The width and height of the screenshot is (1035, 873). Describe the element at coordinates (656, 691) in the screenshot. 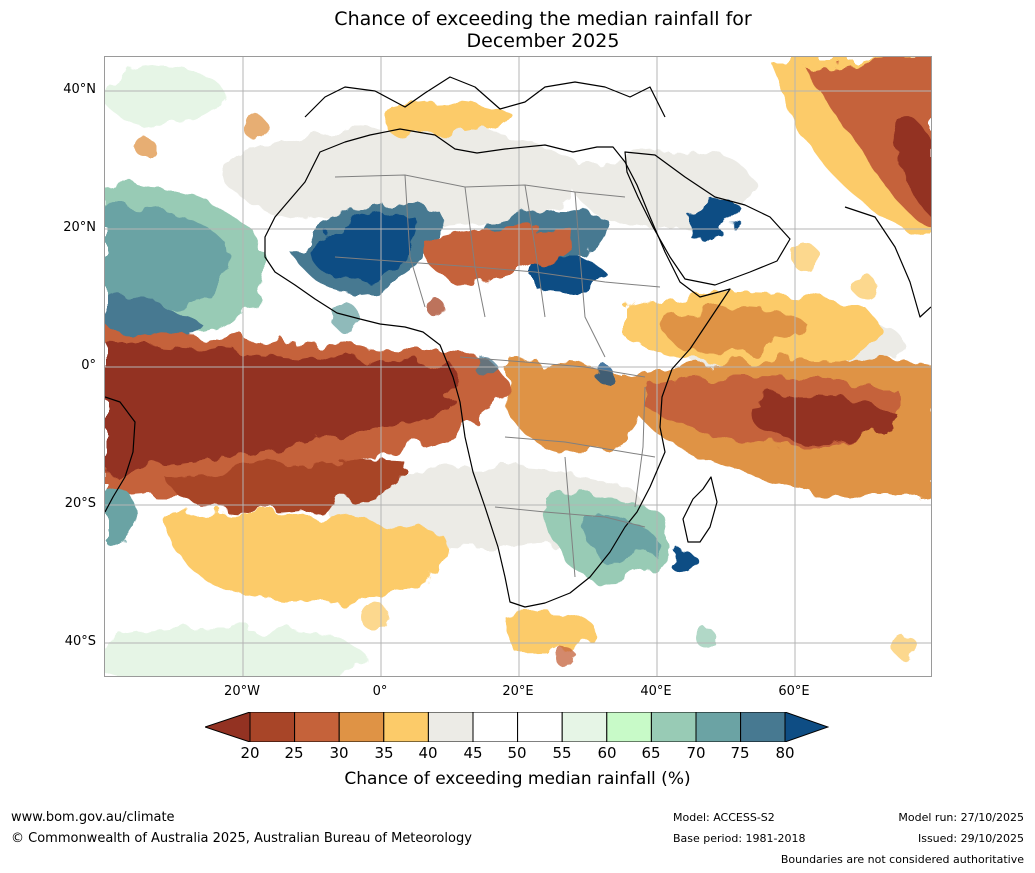

I see `lon-label-40e: 40°E` at that location.